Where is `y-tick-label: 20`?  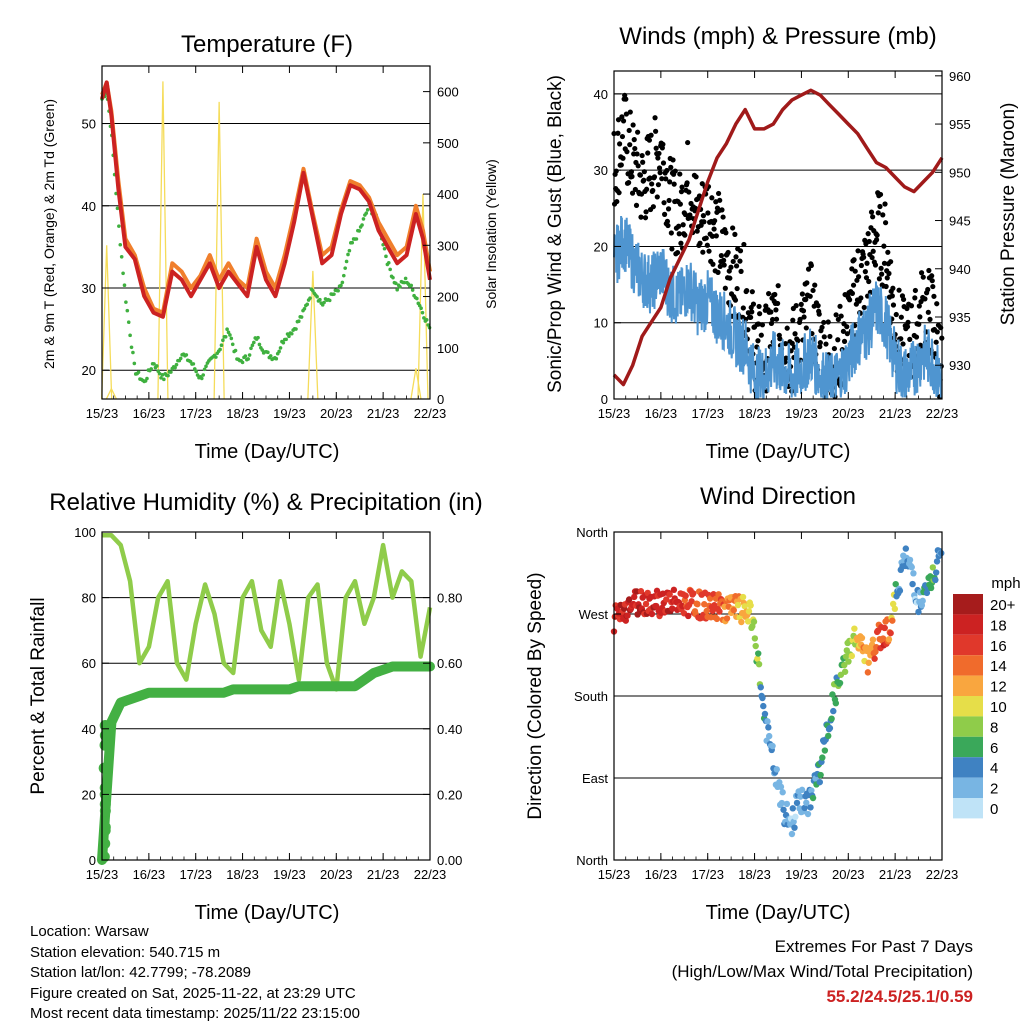 y-tick-label: 20 is located at coordinates (89, 794).